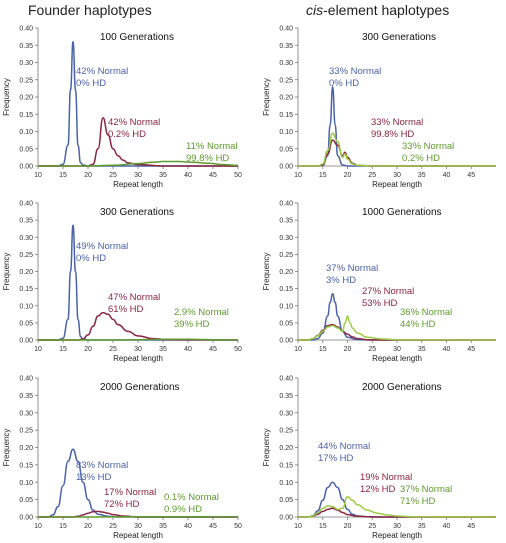  I want to click on annotation-label: 2.9% Normal, so click(201, 312).